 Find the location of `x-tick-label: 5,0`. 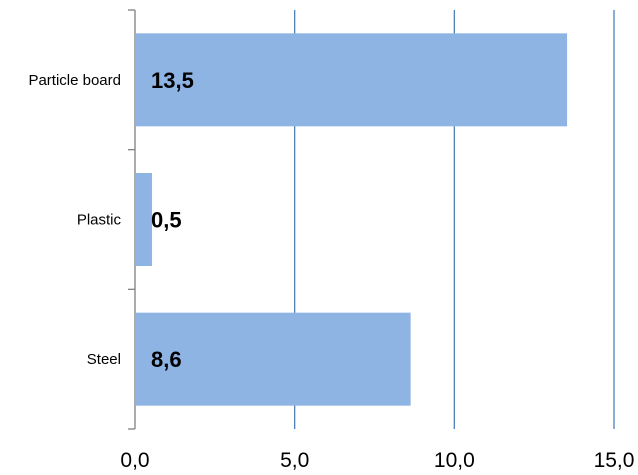

x-tick-label: 5,0 is located at coordinates (294, 460).